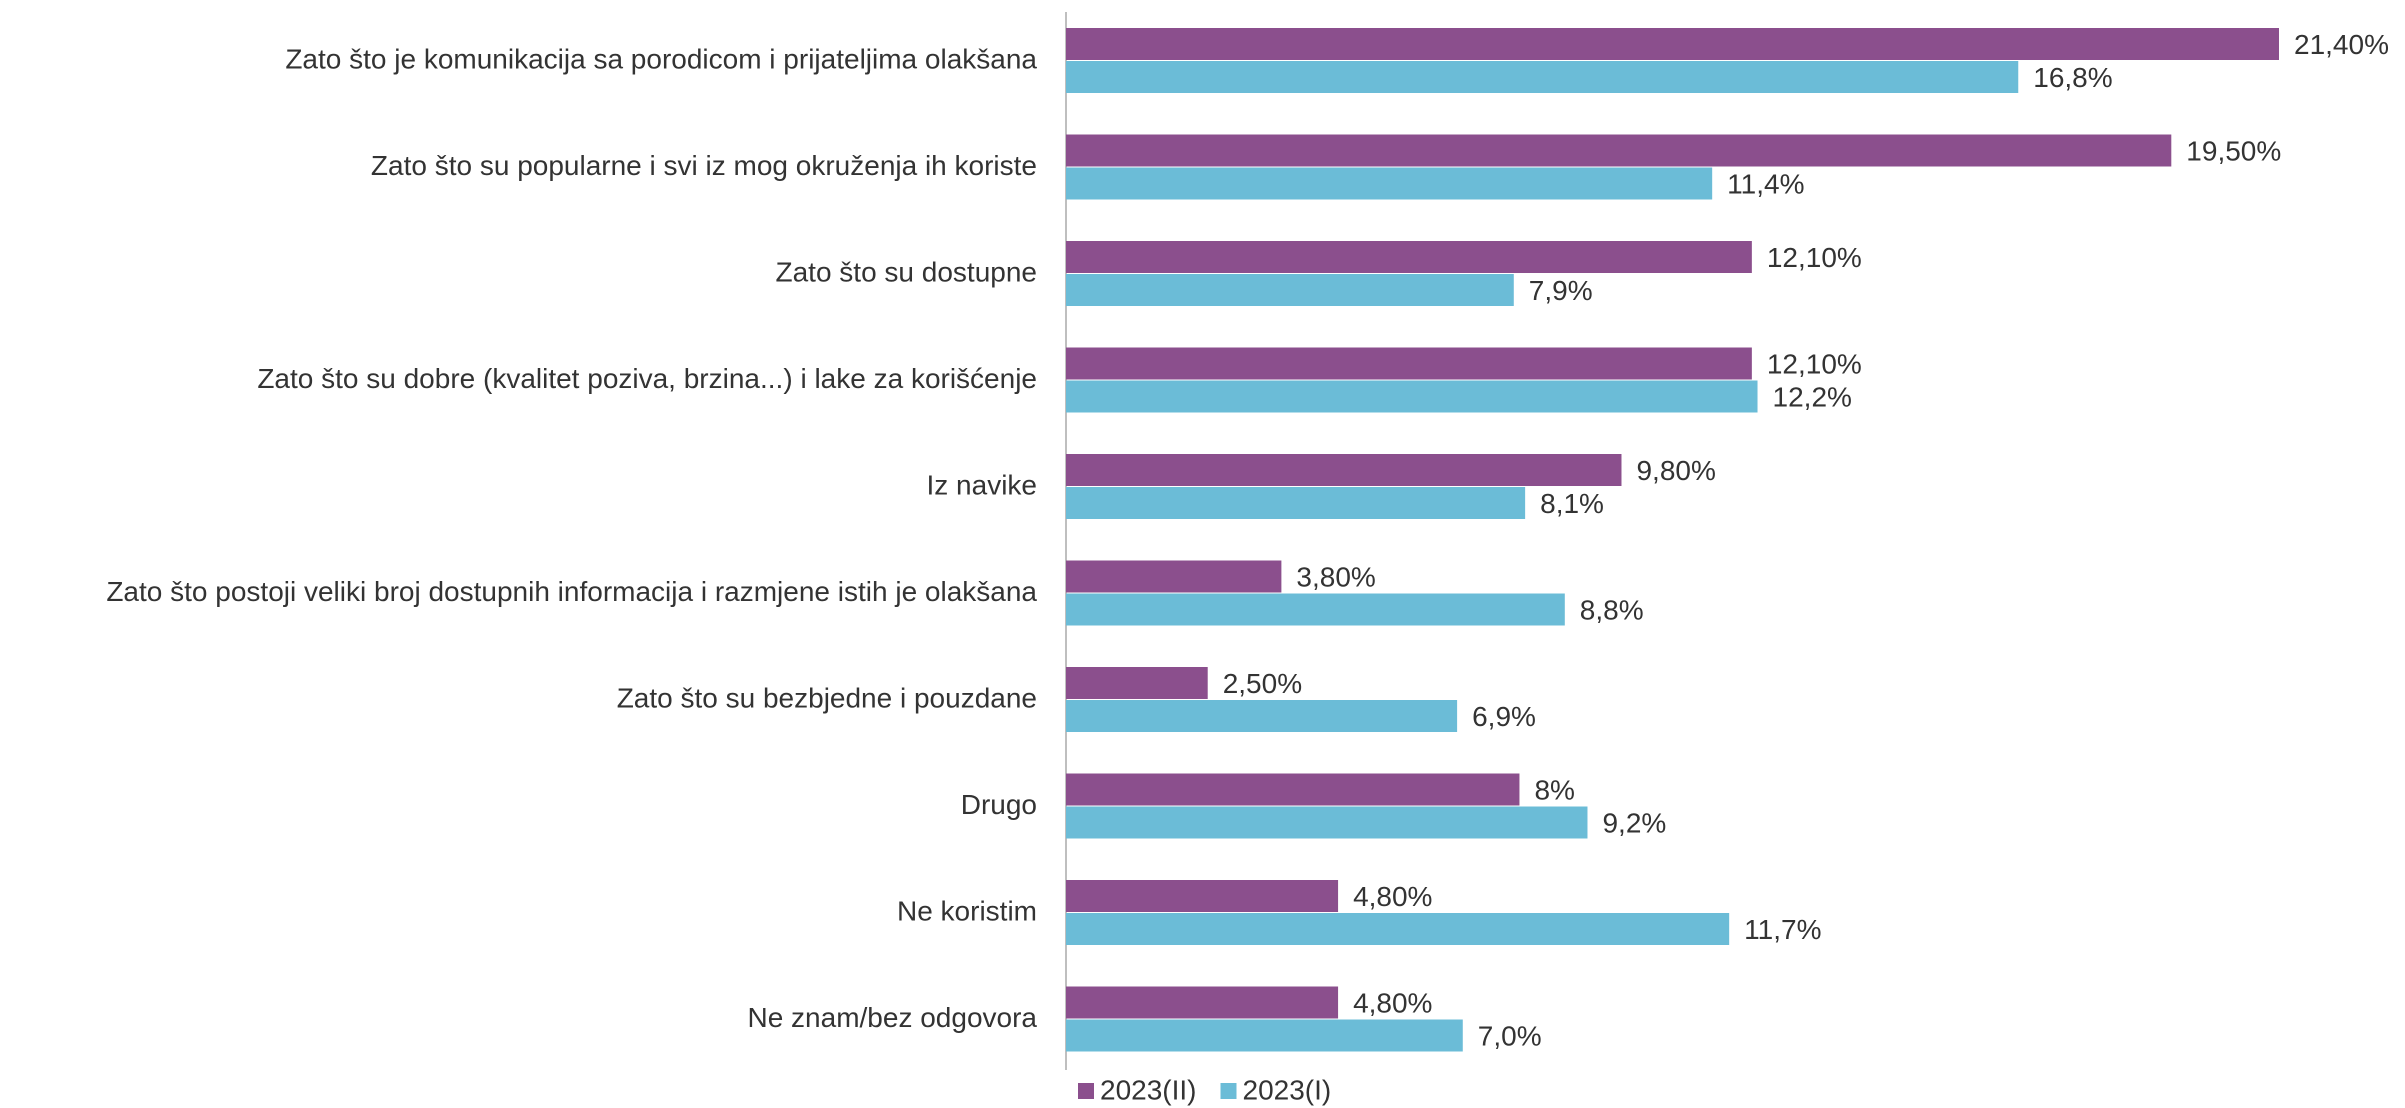 The image size is (2405, 1108). I want to click on value-label: 8,8%, so click(1612, 609).